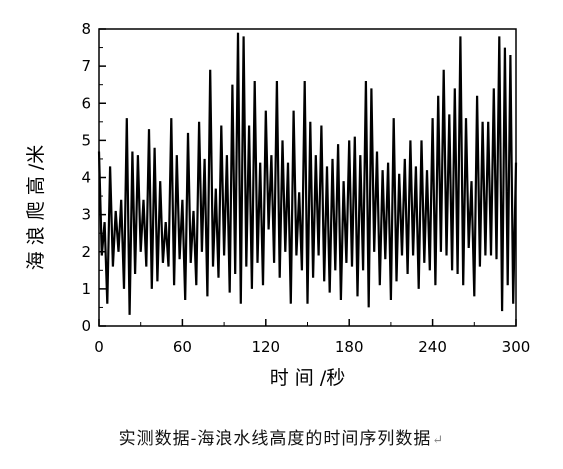 This screenshot has width=563, height=469. What do you see at coordinates (438, 440) in the screenshot?
I see `return-mark-icon: ↵` at bounding box center [438, 440].